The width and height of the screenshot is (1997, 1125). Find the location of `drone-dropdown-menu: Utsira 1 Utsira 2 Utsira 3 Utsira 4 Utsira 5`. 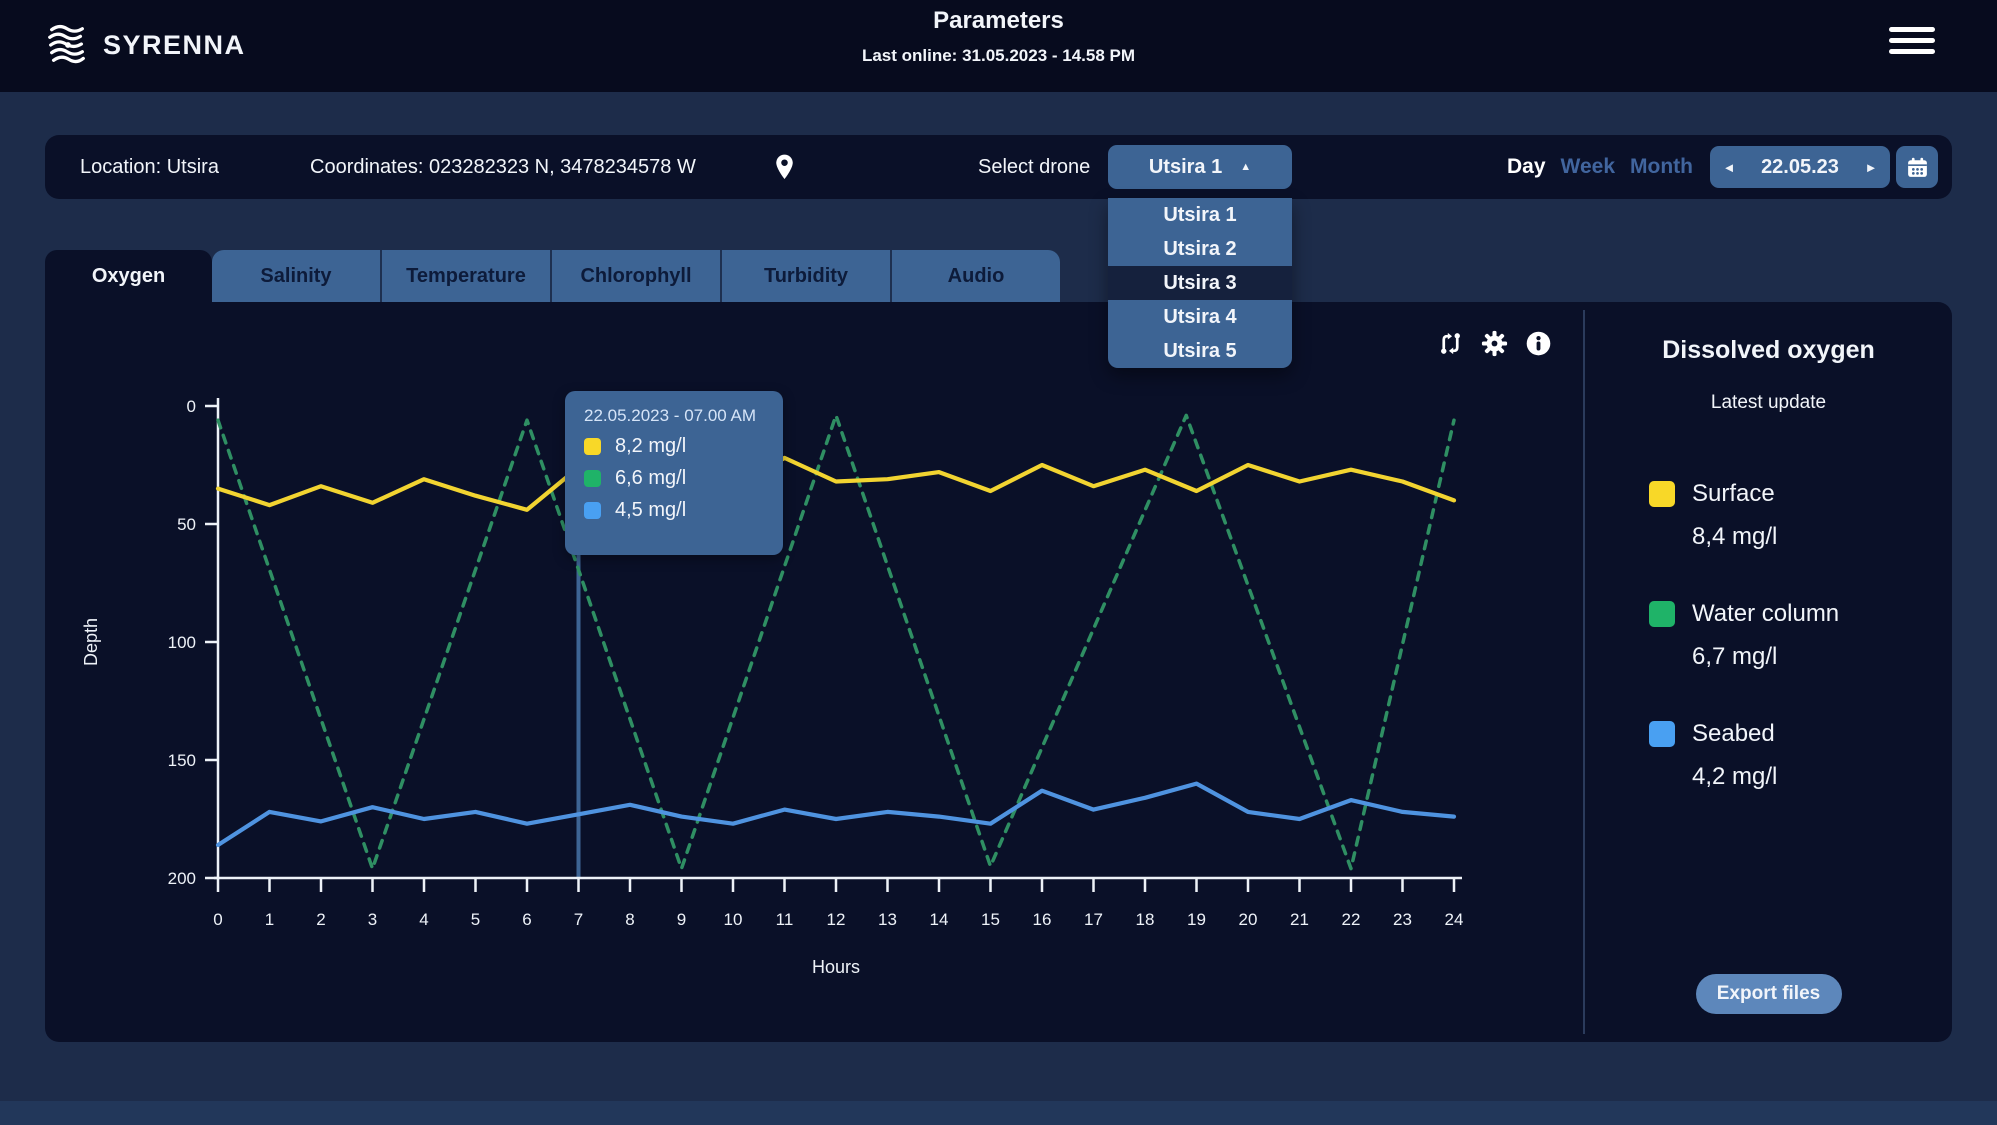

drone-dropdown-menu: Utsira 1 Utsira 2 Utsira 3 Utsira 4 Utsira 5 is located at coordinates (1200, 283).